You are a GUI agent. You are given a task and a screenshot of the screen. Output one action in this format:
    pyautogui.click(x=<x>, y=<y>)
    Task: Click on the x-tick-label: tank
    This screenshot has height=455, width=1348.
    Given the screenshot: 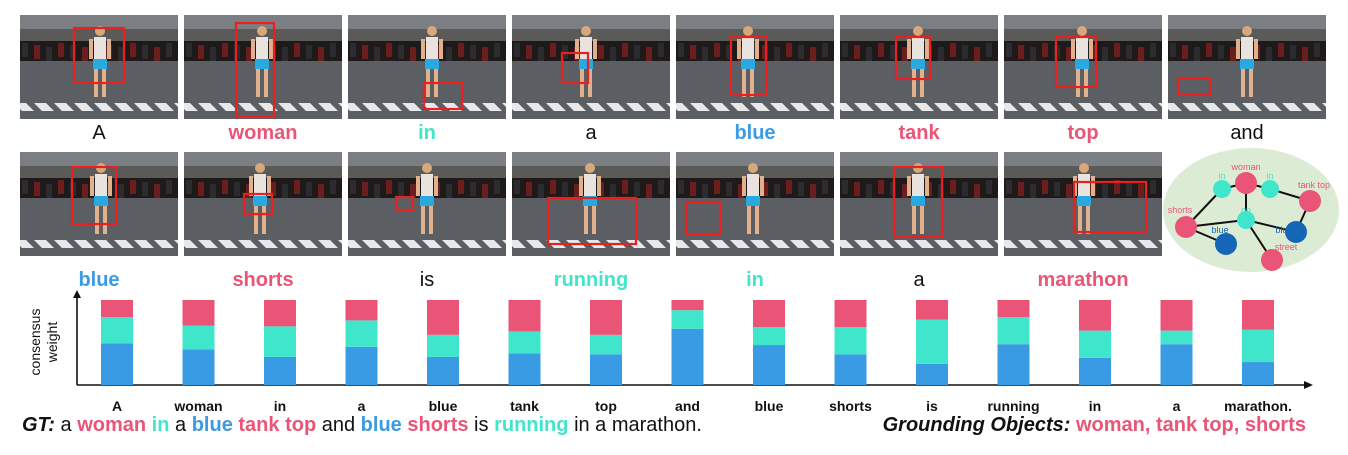 What is the action you would take?
    pyautogui.click(x=524, y=406)
    